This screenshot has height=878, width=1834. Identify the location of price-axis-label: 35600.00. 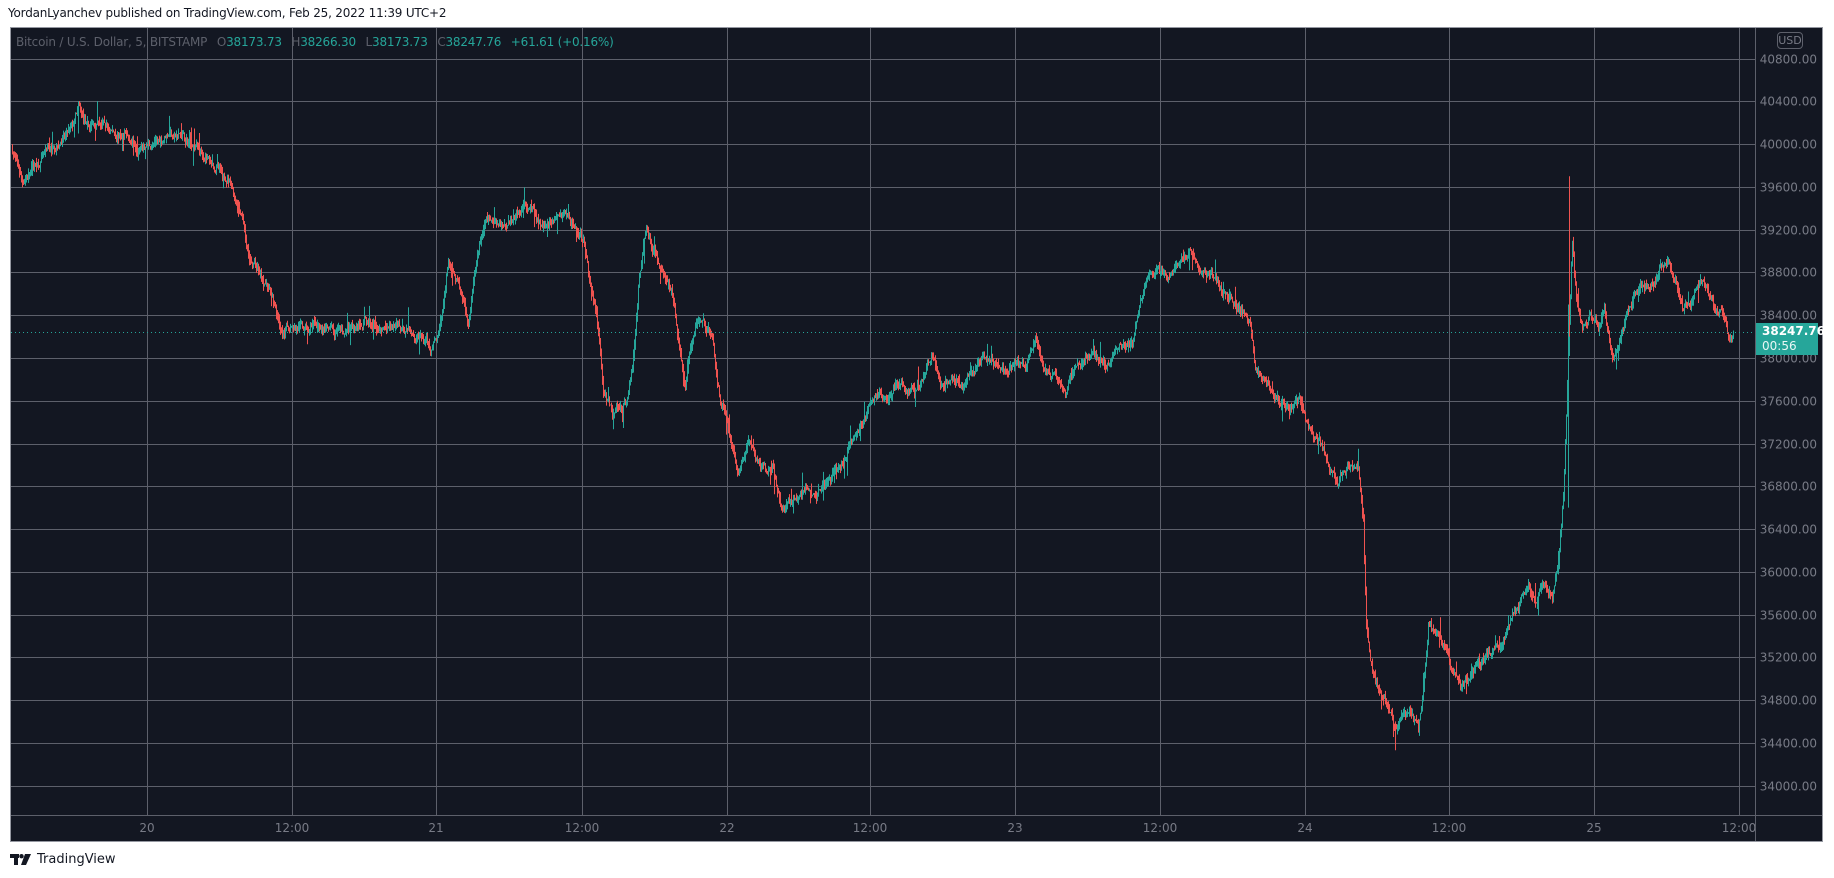
(1788, 616).